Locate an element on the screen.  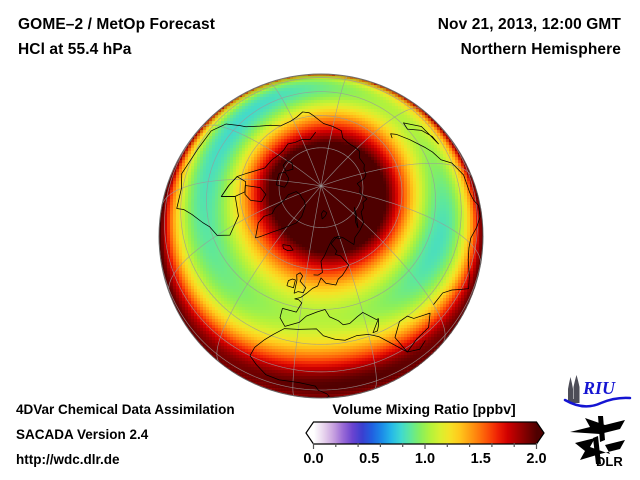
colorbar-tick-label: 1.5 is located at coordinates (480, 459).